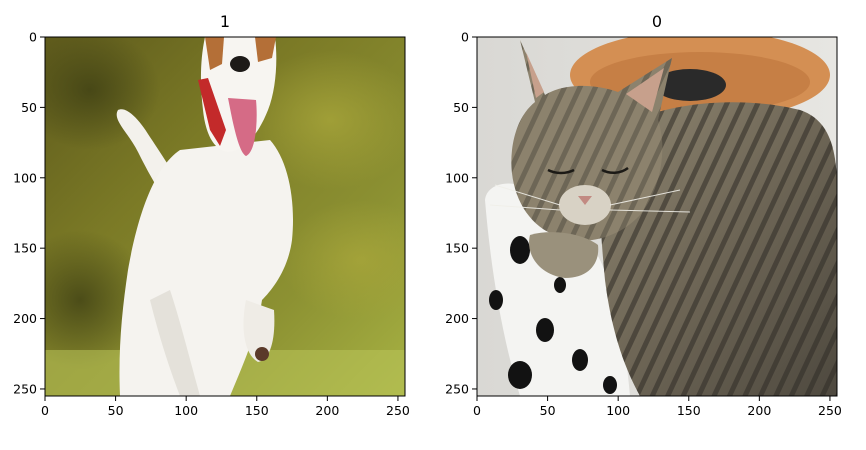 This screenshot has width=866, height=450. I want to click on x-tick-label-left-4: 200, so click(327, 410).